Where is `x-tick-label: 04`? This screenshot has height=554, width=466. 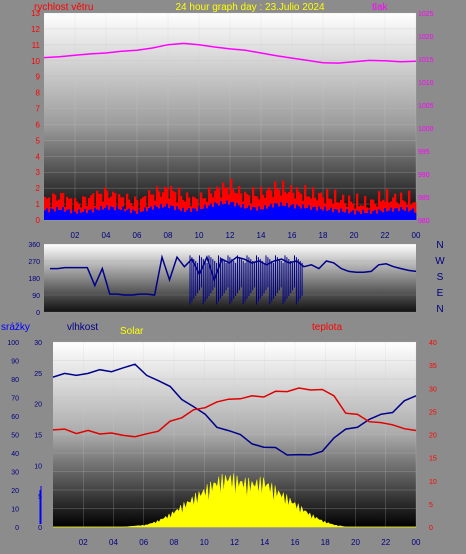
x-tick-label: 04 is located at coordinates (113, 542).